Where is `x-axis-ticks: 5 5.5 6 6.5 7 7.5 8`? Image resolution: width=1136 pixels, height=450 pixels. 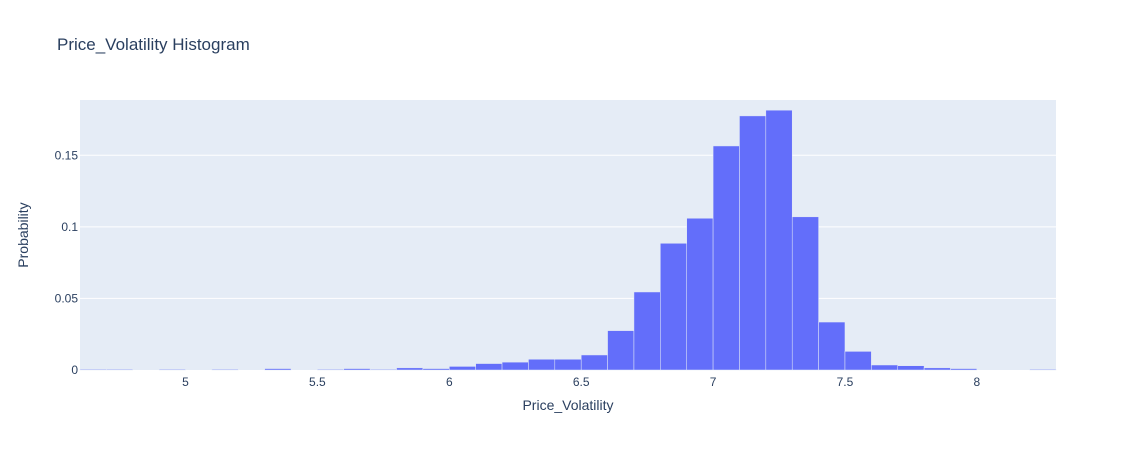 x-axis-ticks: 5 5.5 6 6.5 7 7.5 8 is located at coordinates (581, 382).